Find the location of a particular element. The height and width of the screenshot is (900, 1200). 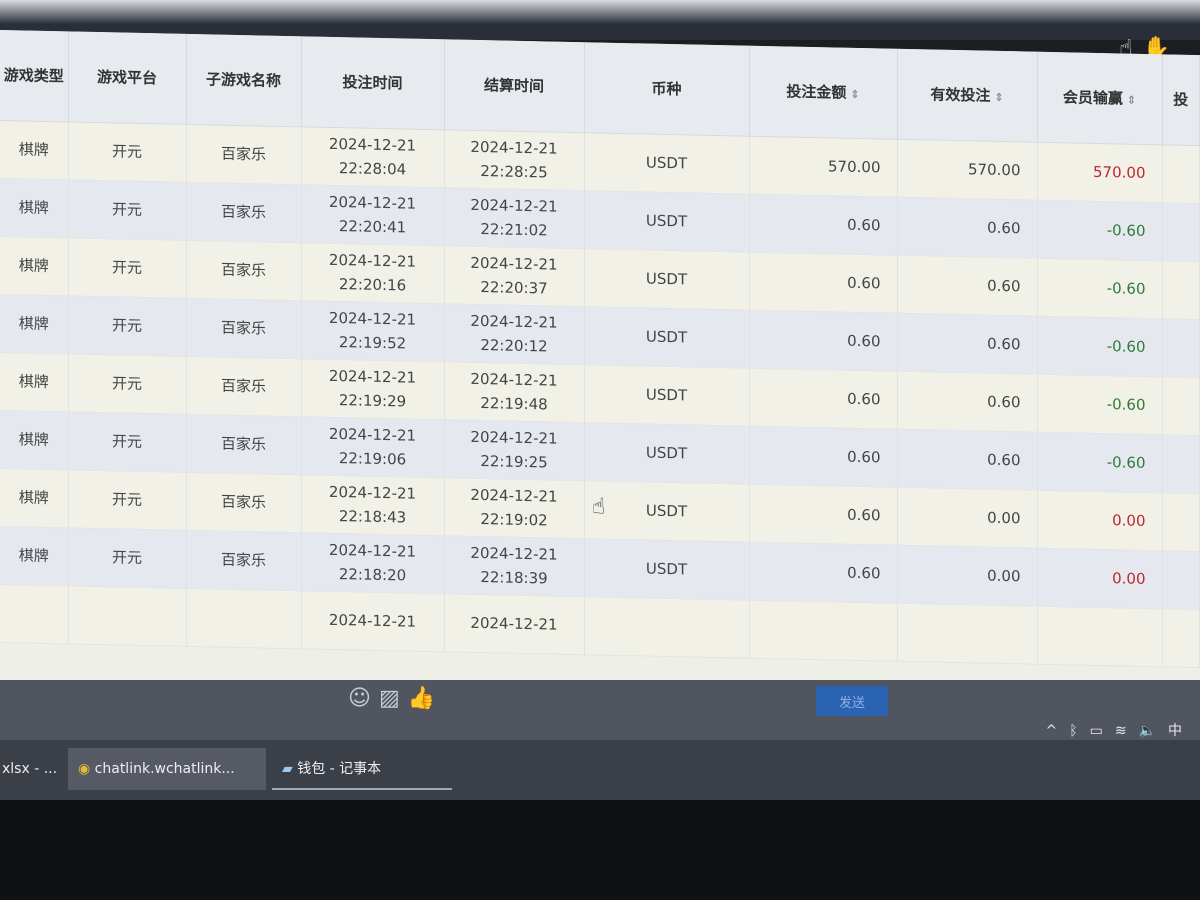

table-cell: 2024-12-21 22:19:48 is located at coordinates (514, 392).